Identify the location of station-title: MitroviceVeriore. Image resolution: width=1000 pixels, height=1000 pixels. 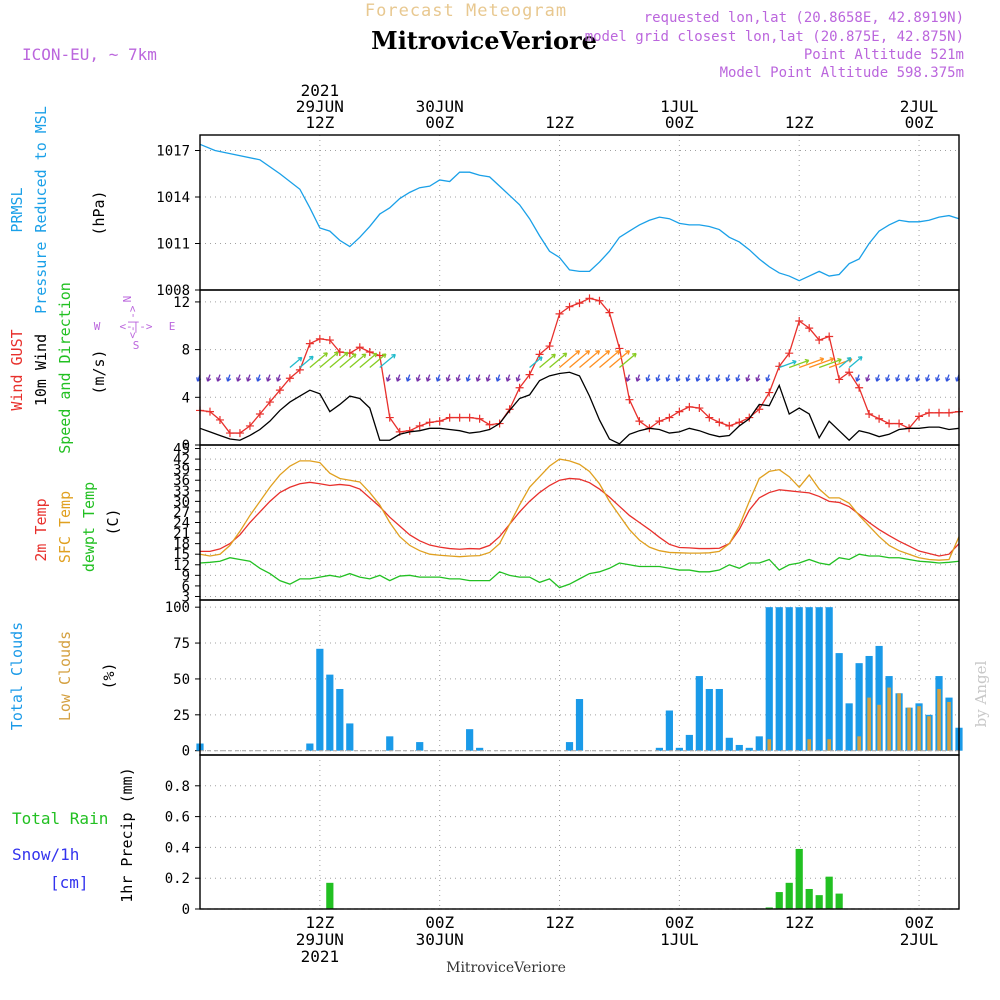
(484, 40).